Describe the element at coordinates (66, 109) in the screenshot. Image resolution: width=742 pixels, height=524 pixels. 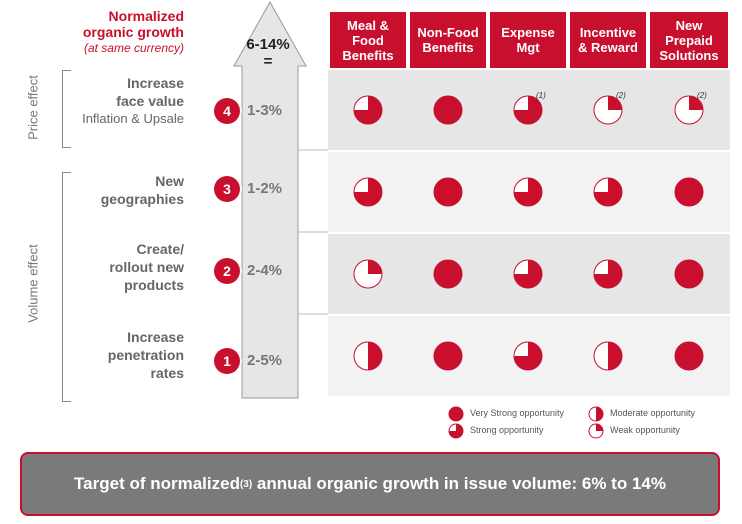
I see `price-effect-bracket` at that location.